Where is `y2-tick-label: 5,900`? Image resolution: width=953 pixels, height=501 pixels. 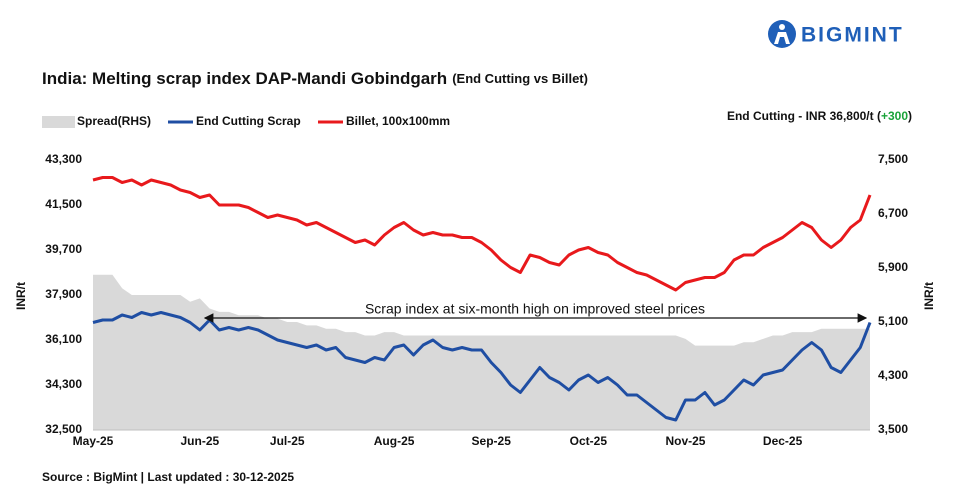 y2-tick-label: 5,900 is located at coordinates (893, 267).